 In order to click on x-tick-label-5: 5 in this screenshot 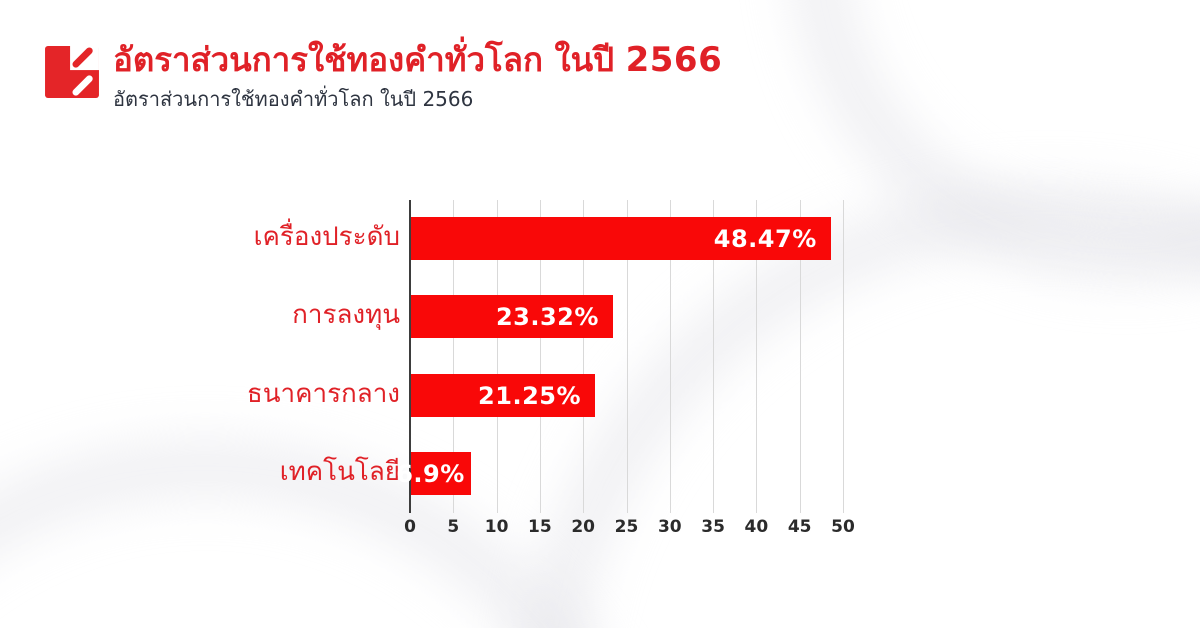, I will do `click(453, 527)`.